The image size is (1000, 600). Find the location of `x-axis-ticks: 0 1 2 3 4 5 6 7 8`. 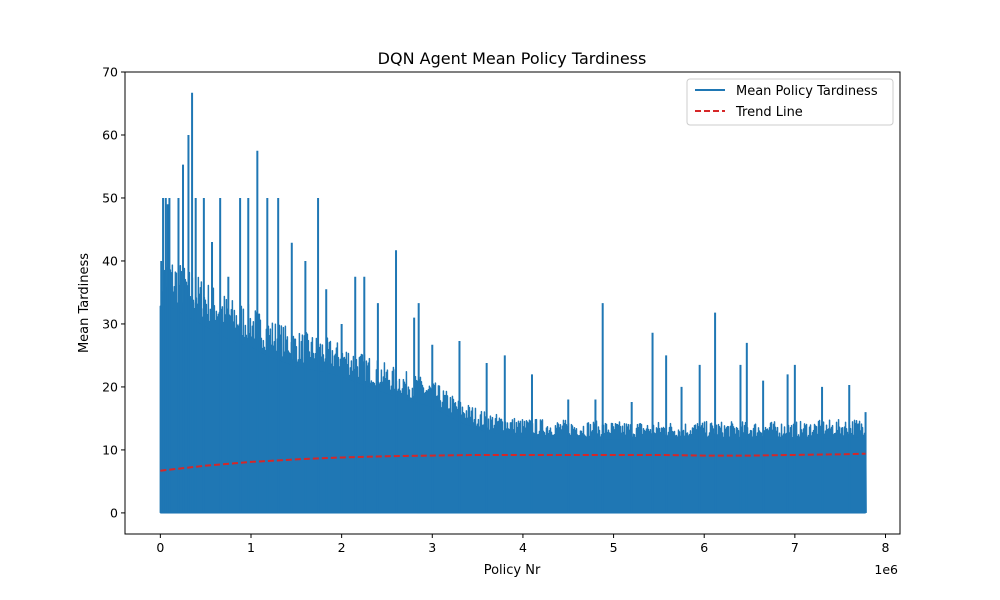

x-axis-ticks: 0 1 2 3 4 5 6 7 8 is located at coordinates (523, 544).